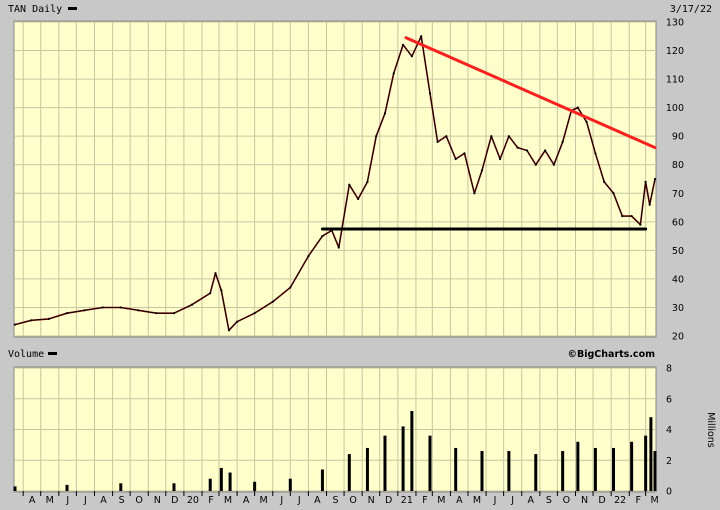 This screenshot has width=720, height=510. What do you see at coordinates (675, 80) in the screenshot?
I see `price-tick-label: 110` at bounding box center [675, 80].